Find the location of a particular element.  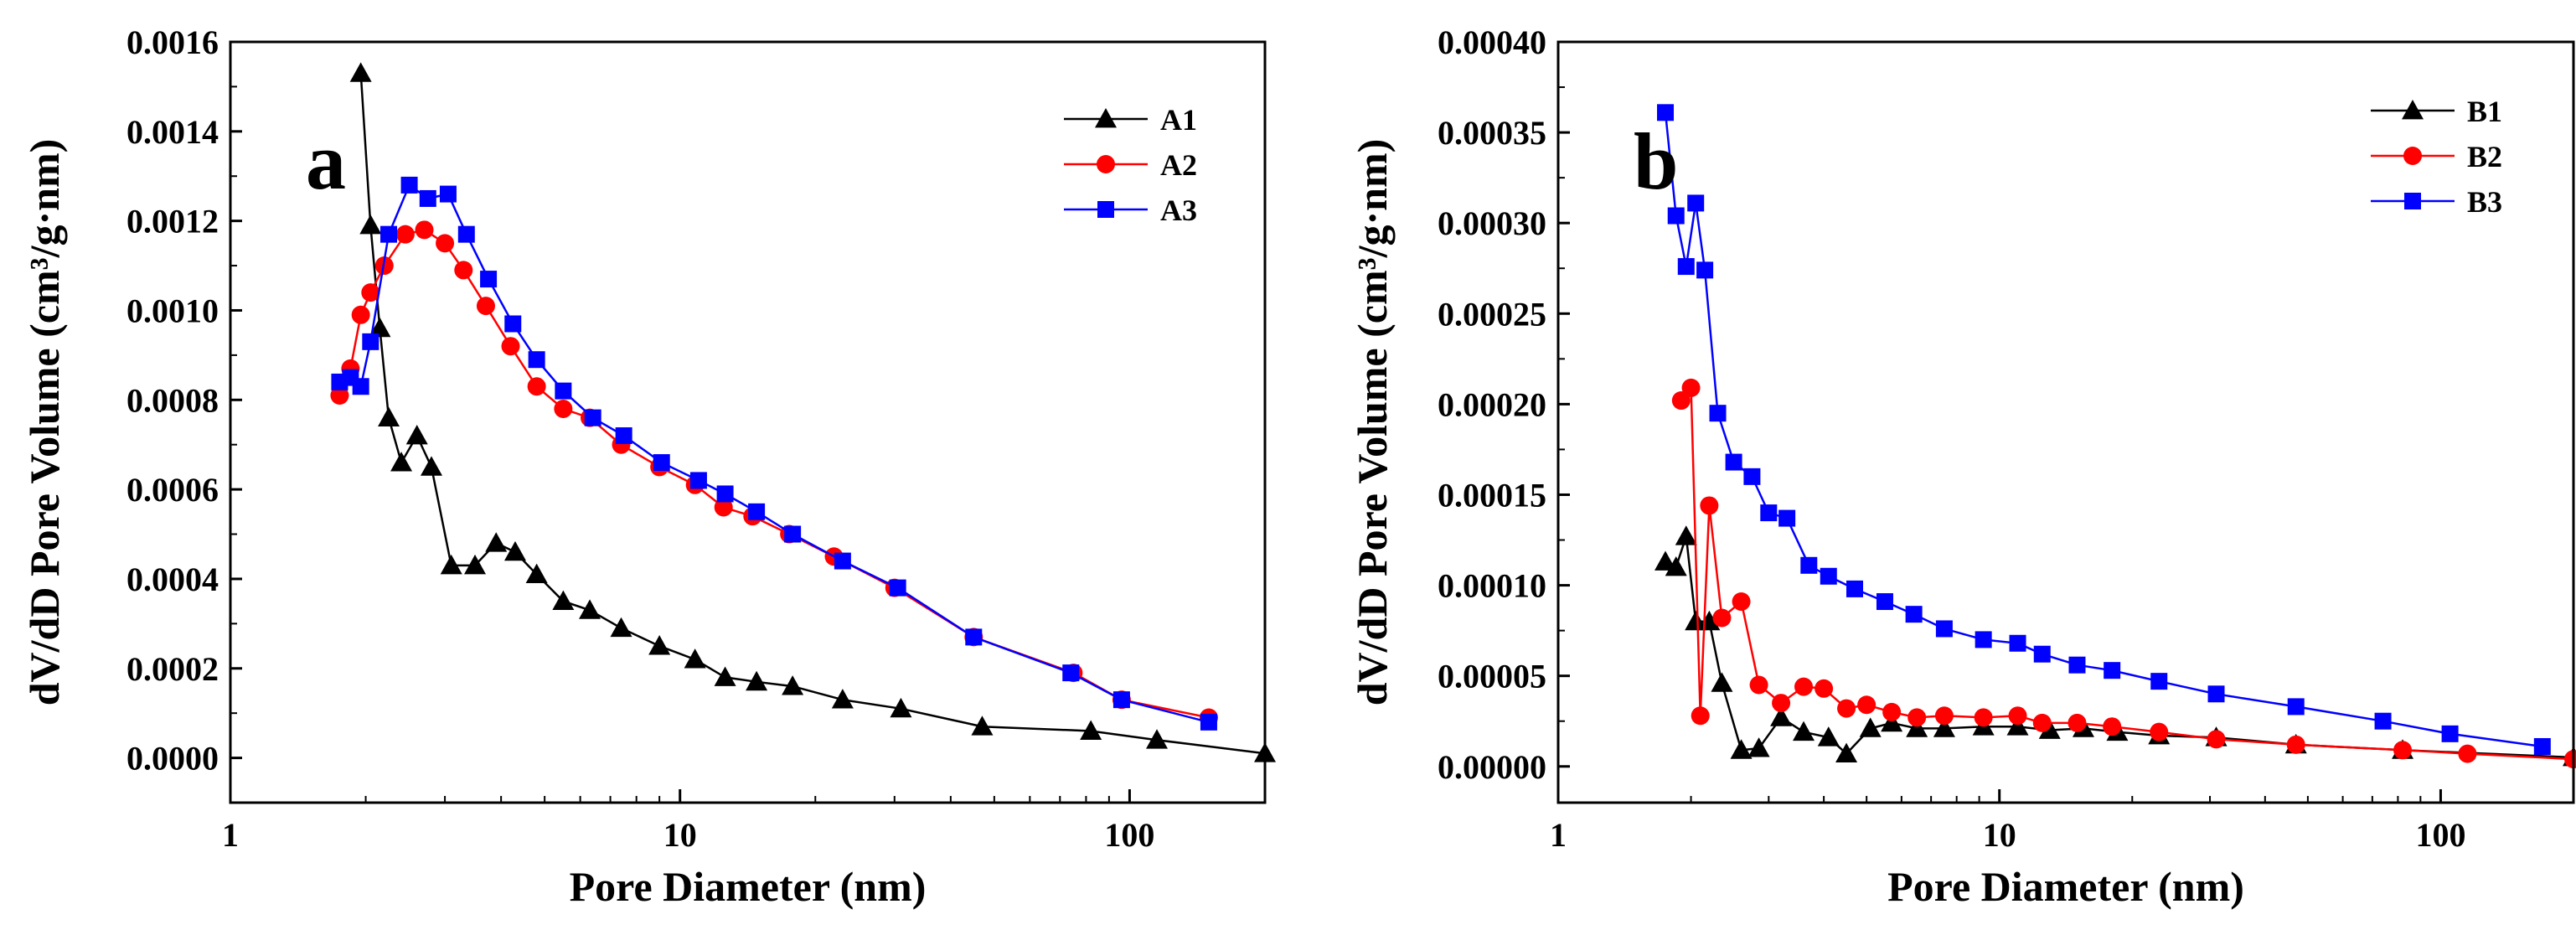

legend-label-B3: B3 is located at coordinates (2484, 202).